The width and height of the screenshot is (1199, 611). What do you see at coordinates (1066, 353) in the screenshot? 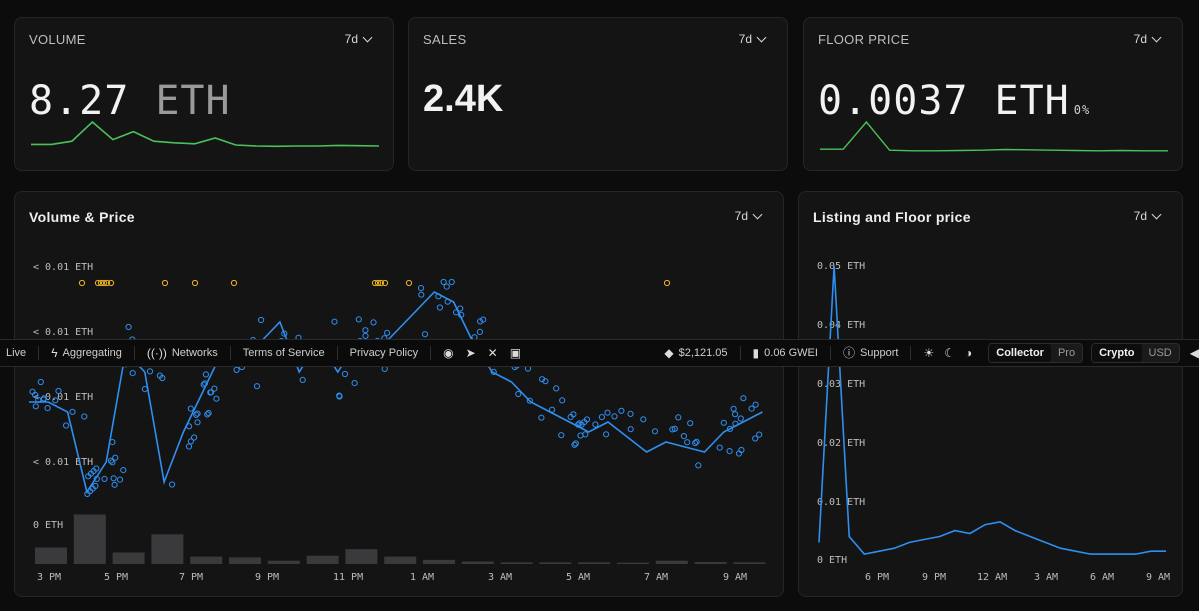
I see `mode-pro: Pro` at bounding box center [1066, 353].